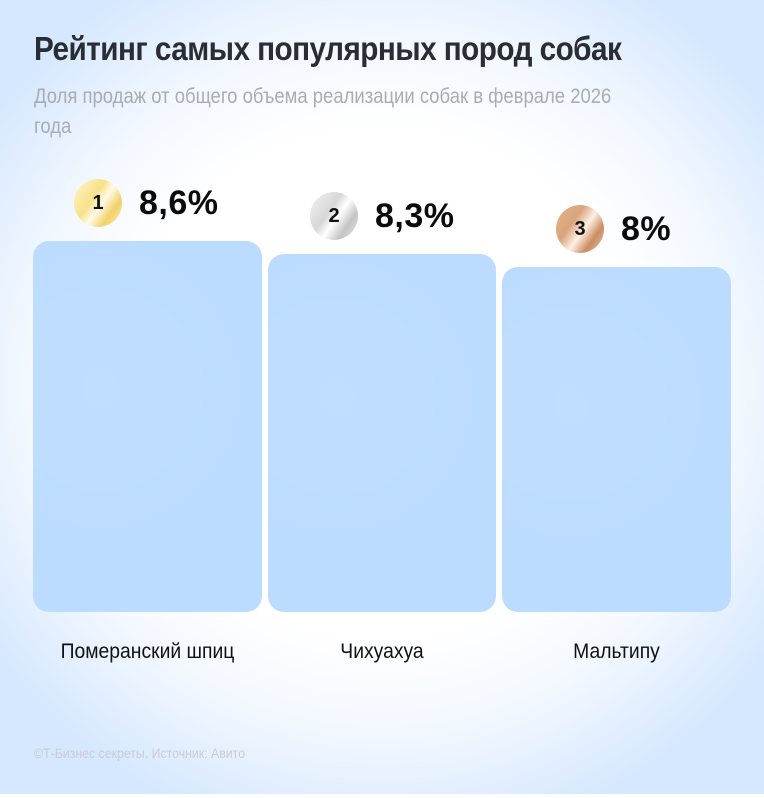 Image resolution: width=764 pixels, height=798 pixels. What do you see at coordinates (147, 651) in the screenshot?
I see `category-label: Померанский шпиц` at bounding box center [147, 651].